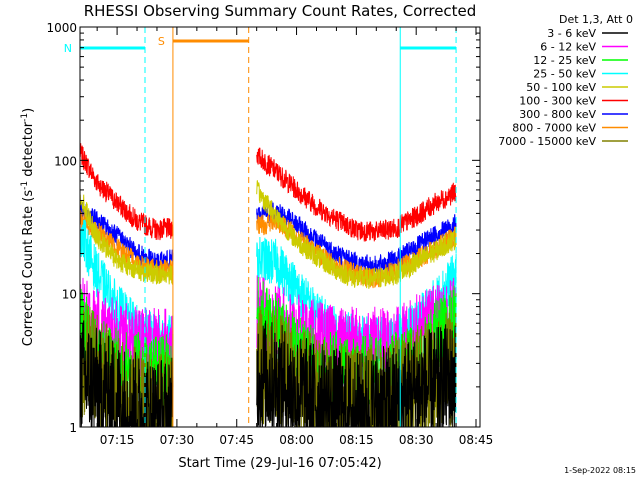 The image size is (640, 480). Describe the element at coordinates (25, 117) in the screenshot. I see `y-axis-label-sup-2: -1` at that location.